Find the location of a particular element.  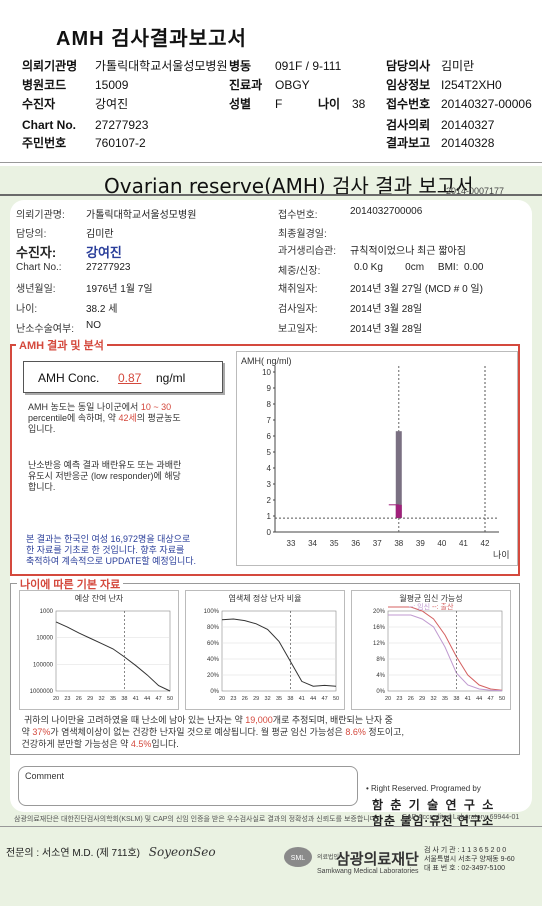

x-tick-label: 20 is located at coordinates (388, 699).